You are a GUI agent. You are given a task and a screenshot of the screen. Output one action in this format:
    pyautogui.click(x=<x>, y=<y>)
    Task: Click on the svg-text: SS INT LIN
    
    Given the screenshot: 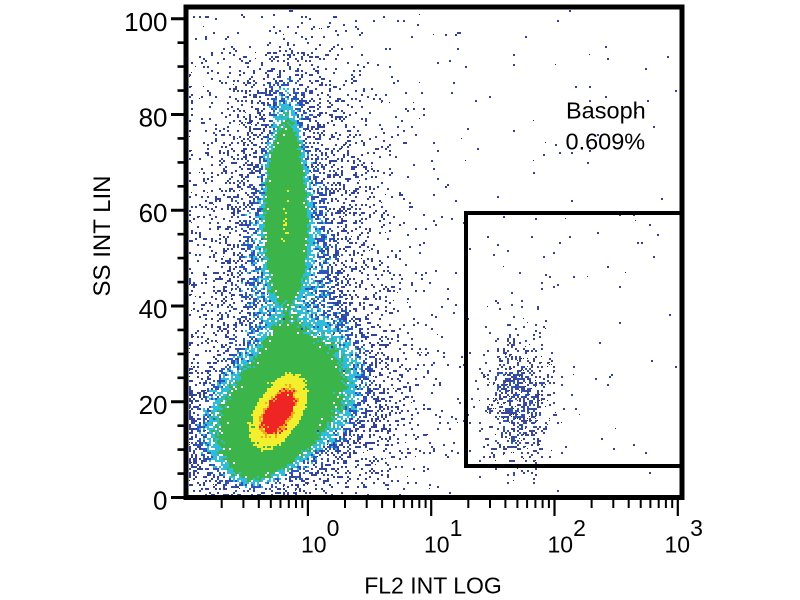 What is the action you would take?
    pyautogui.click(x=102, y=236)
    